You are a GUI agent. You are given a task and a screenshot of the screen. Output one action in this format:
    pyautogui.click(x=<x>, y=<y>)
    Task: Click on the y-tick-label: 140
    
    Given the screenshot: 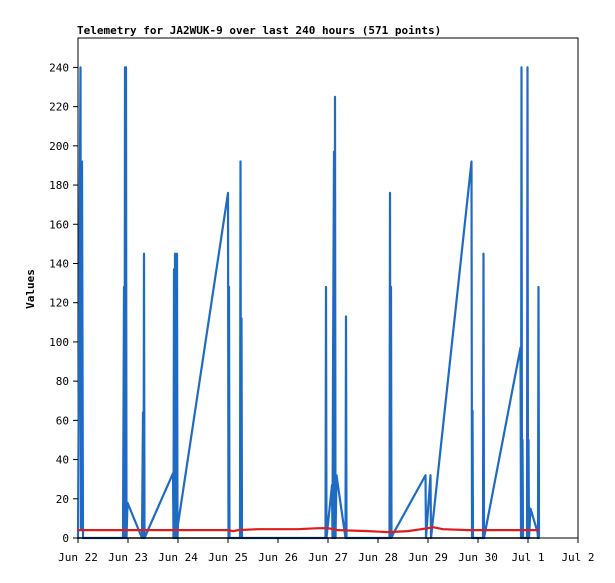 What is the action you would take?
    pyautogui.click(x=59, y=263)
    